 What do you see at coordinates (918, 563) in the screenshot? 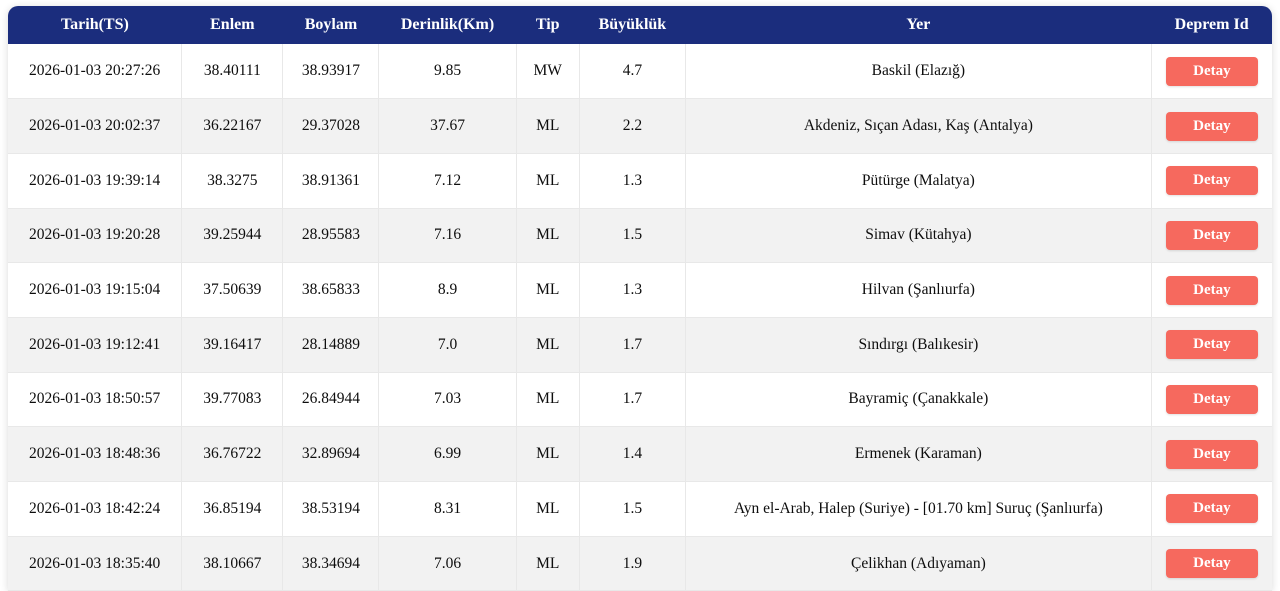
I see `cell-yer: Çelikhan (Adıyaman)` at bounding box center [918, 563].